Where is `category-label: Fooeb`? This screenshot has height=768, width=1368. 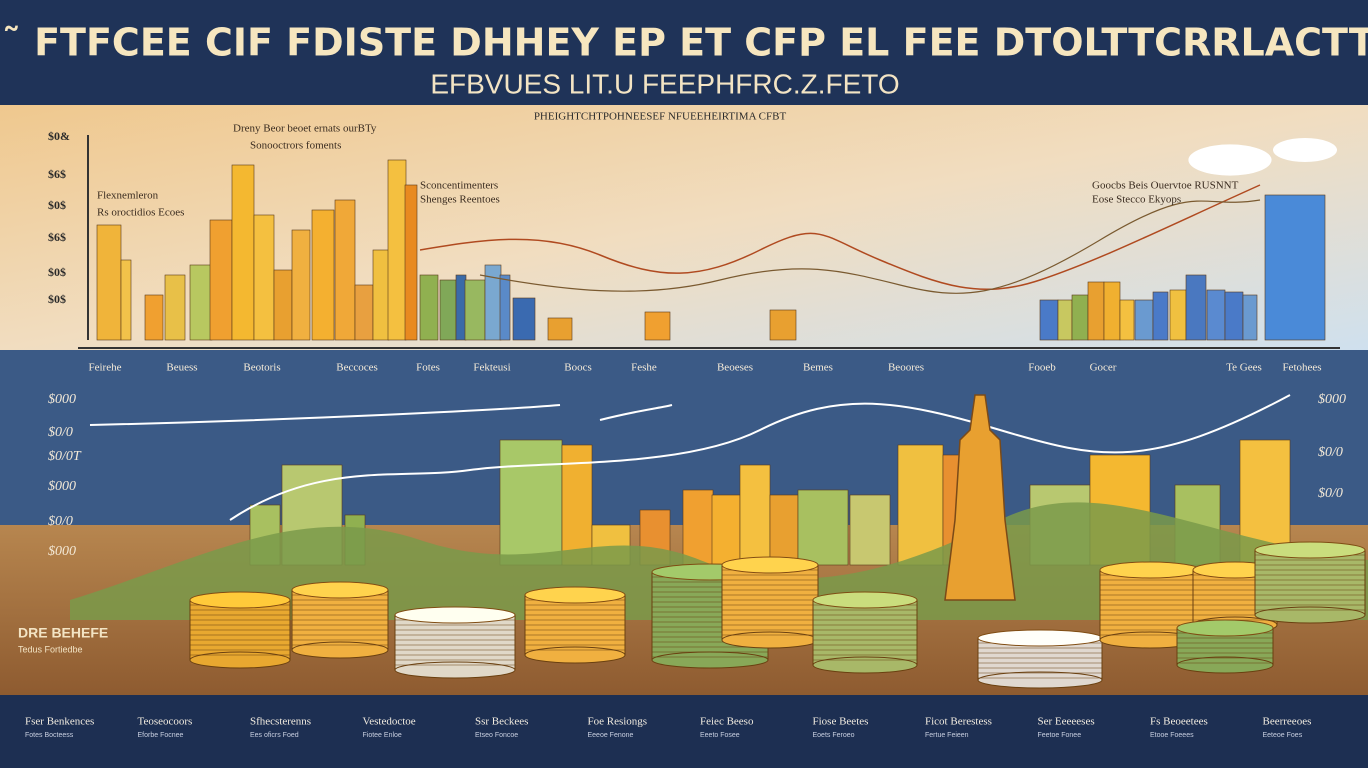 category-label: Fooeb is located at coordinates (1042, 368).